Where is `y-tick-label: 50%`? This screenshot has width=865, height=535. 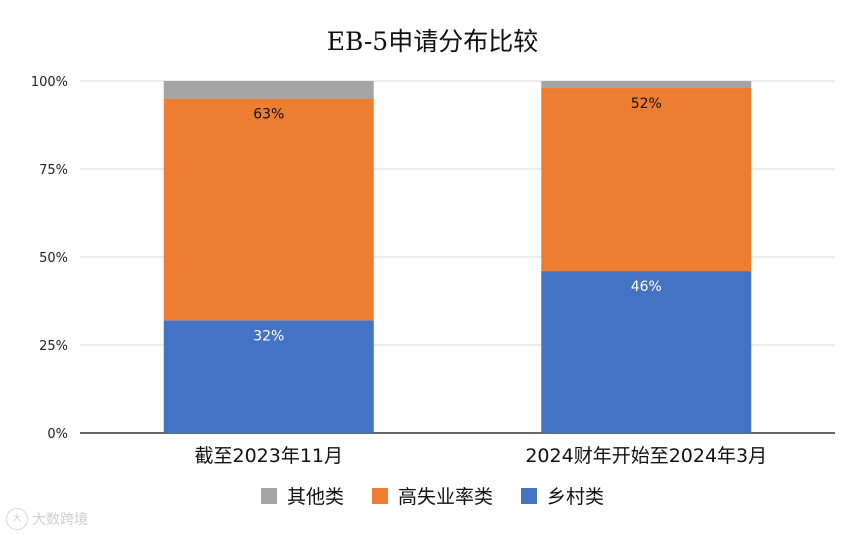 y-tick-label: 50% is located at coordinates (53, 258).